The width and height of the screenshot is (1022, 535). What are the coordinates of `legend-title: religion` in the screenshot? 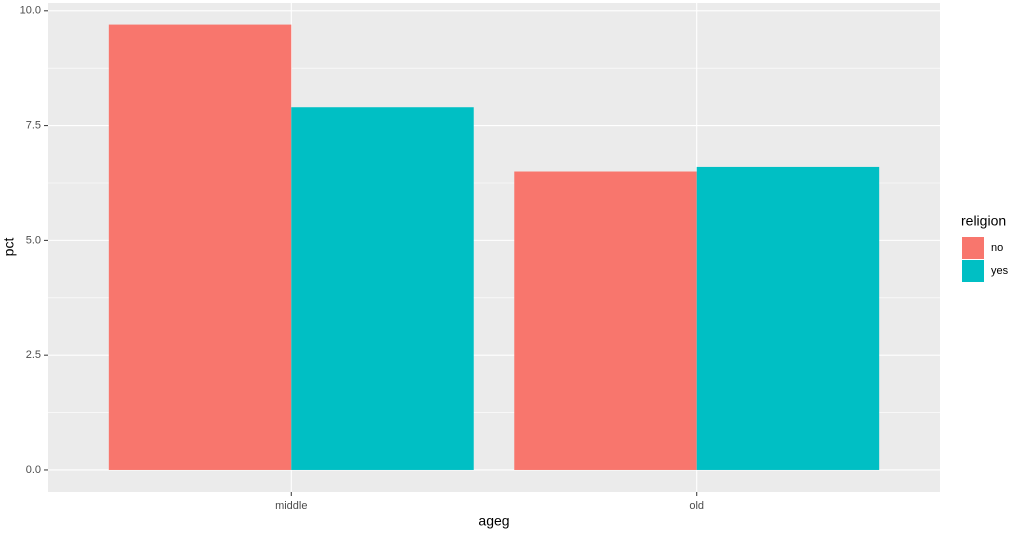 It's located at (983, 221).